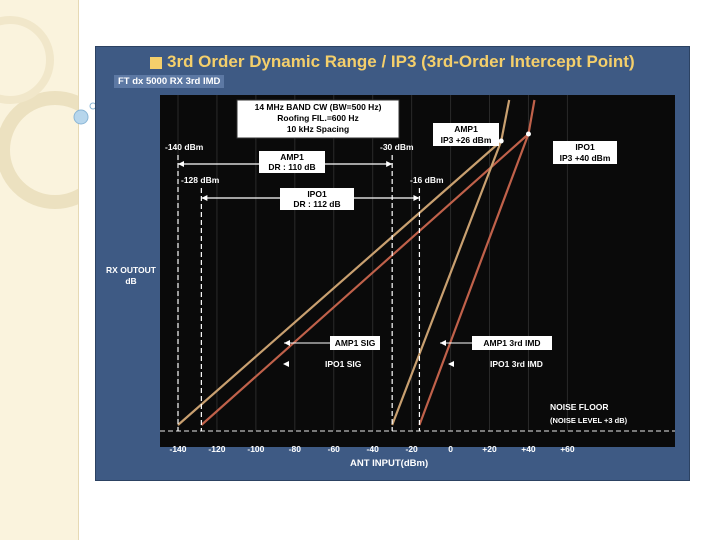  Describe the element at coordinates (184, 147) in the screenshot. I see `dr-amp1-from-label: -140 dBm` at that location.